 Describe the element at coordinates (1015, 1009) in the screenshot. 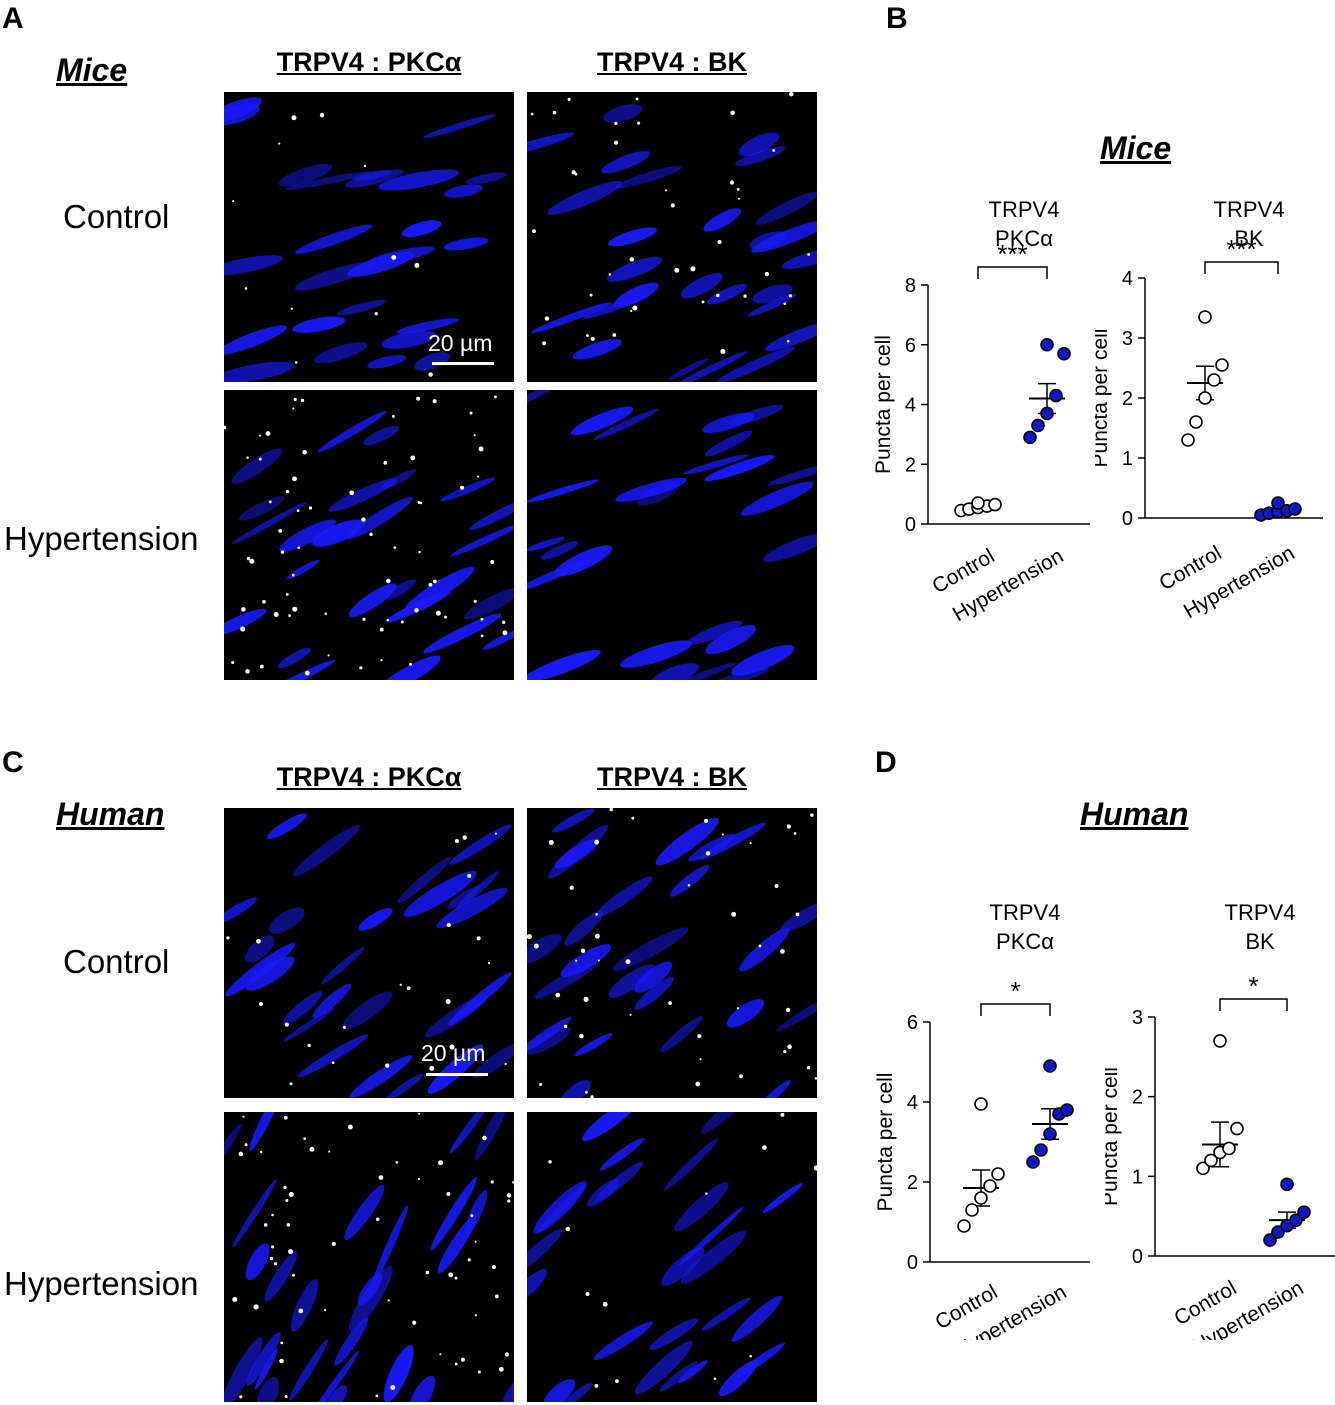

I see `significance-bracket` at that location.